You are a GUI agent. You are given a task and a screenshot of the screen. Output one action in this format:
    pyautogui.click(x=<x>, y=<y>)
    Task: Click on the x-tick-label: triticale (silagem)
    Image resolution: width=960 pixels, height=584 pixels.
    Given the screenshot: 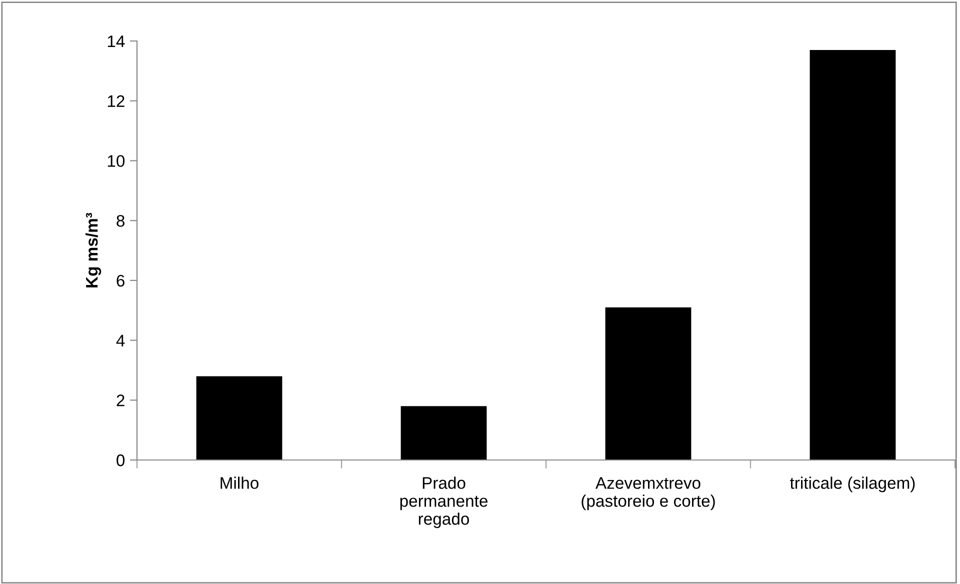 What is the action you would take?
    pyautogui.click(x=852, y=484)
    